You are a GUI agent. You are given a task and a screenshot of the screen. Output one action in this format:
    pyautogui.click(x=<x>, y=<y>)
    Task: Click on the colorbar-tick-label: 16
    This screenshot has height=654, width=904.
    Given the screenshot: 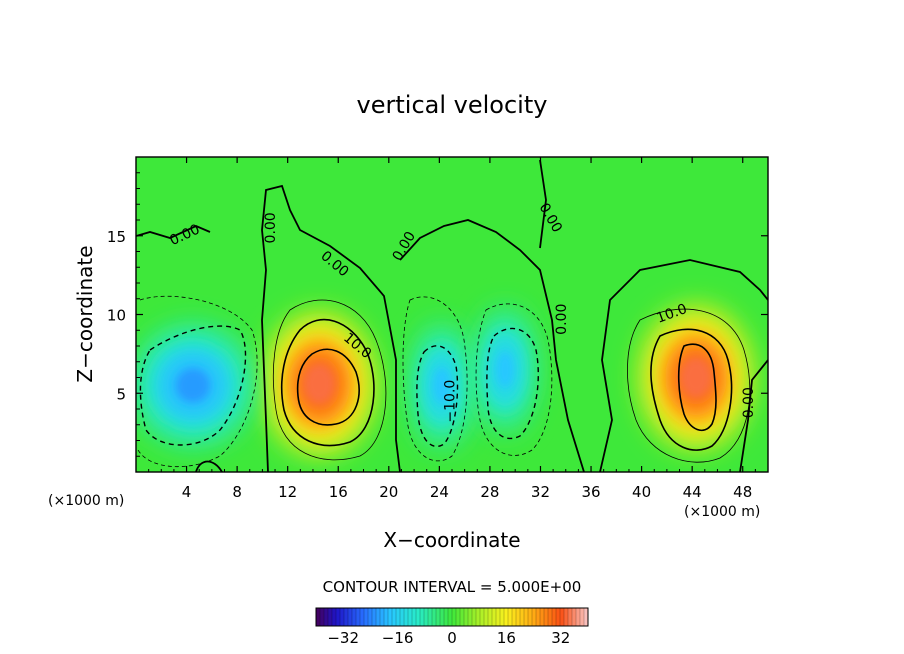 What is the action you would take?
    pyautogui.click(x=506, y=638)
    